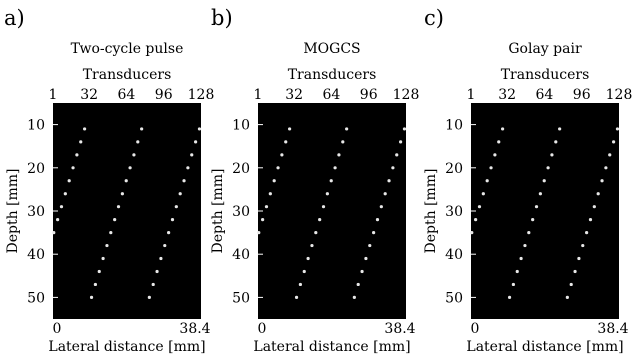  What do you see at coordinates (331, 49) in the screenshot?
I see `panel-title: MOGCS` at bounding box center [331, 49].